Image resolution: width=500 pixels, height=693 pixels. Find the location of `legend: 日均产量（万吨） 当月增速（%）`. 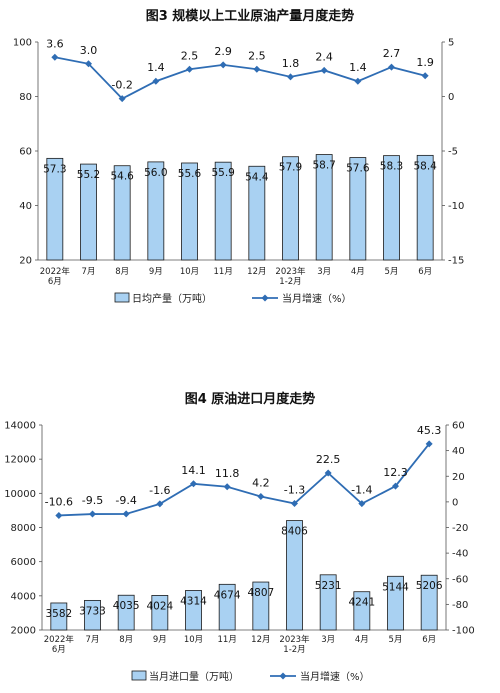

legend: 日均产量（万吨） 当月增速（%） is located at coordinates (233, 298).